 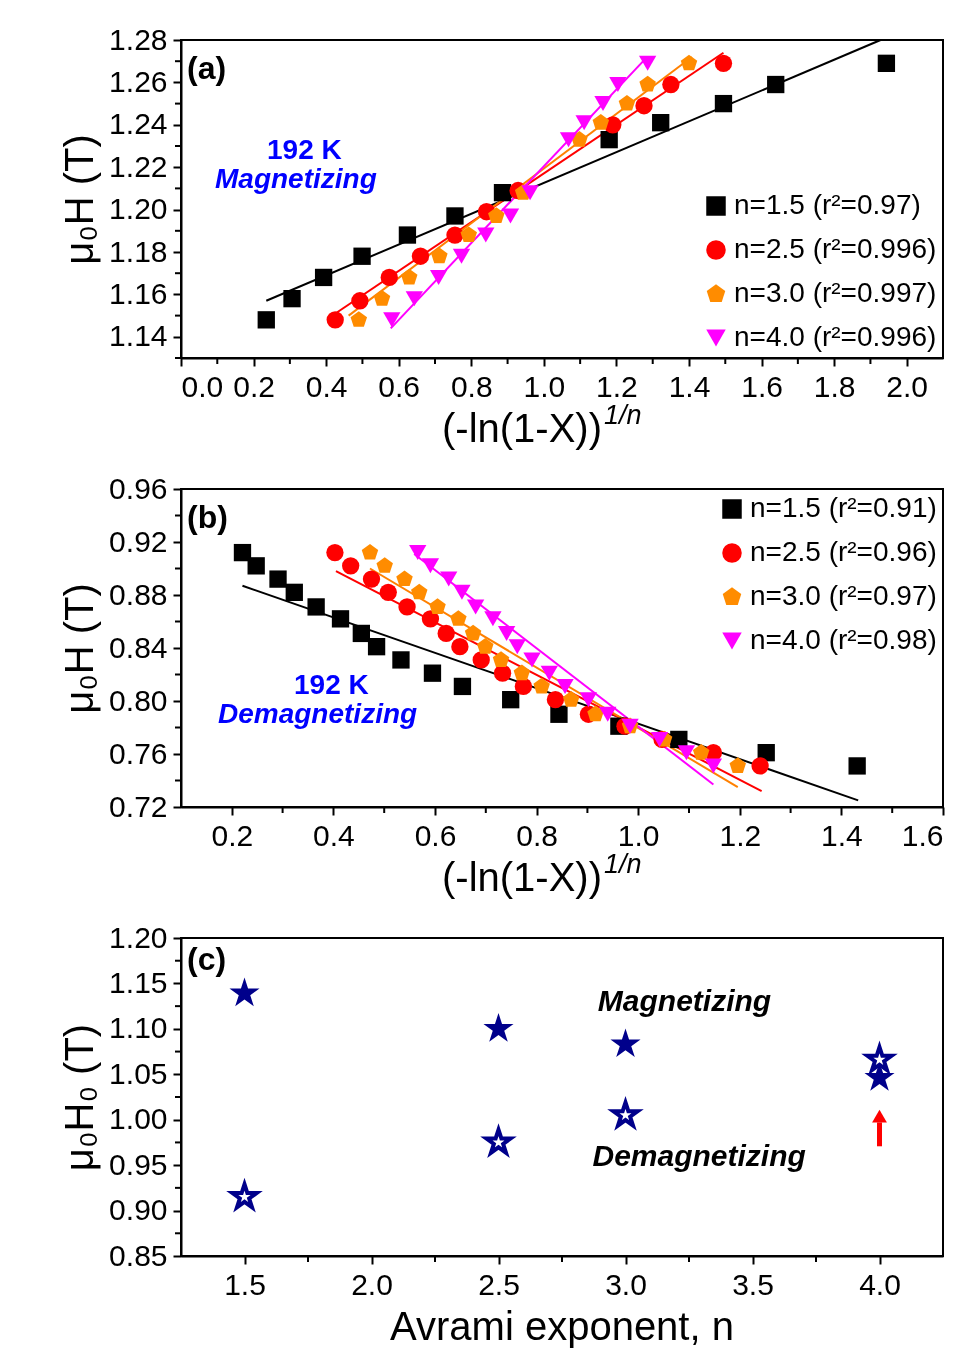 What do you see at coordinates (138, 336) in the screenshot?
I see `y-tick-label: 1.14` at bounding box center [138, 336].